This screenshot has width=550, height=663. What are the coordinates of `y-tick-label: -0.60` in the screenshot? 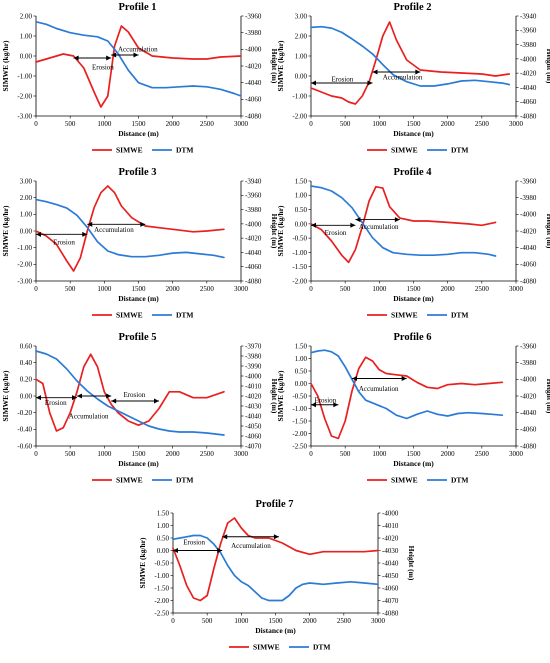 It's located at (24, 446).